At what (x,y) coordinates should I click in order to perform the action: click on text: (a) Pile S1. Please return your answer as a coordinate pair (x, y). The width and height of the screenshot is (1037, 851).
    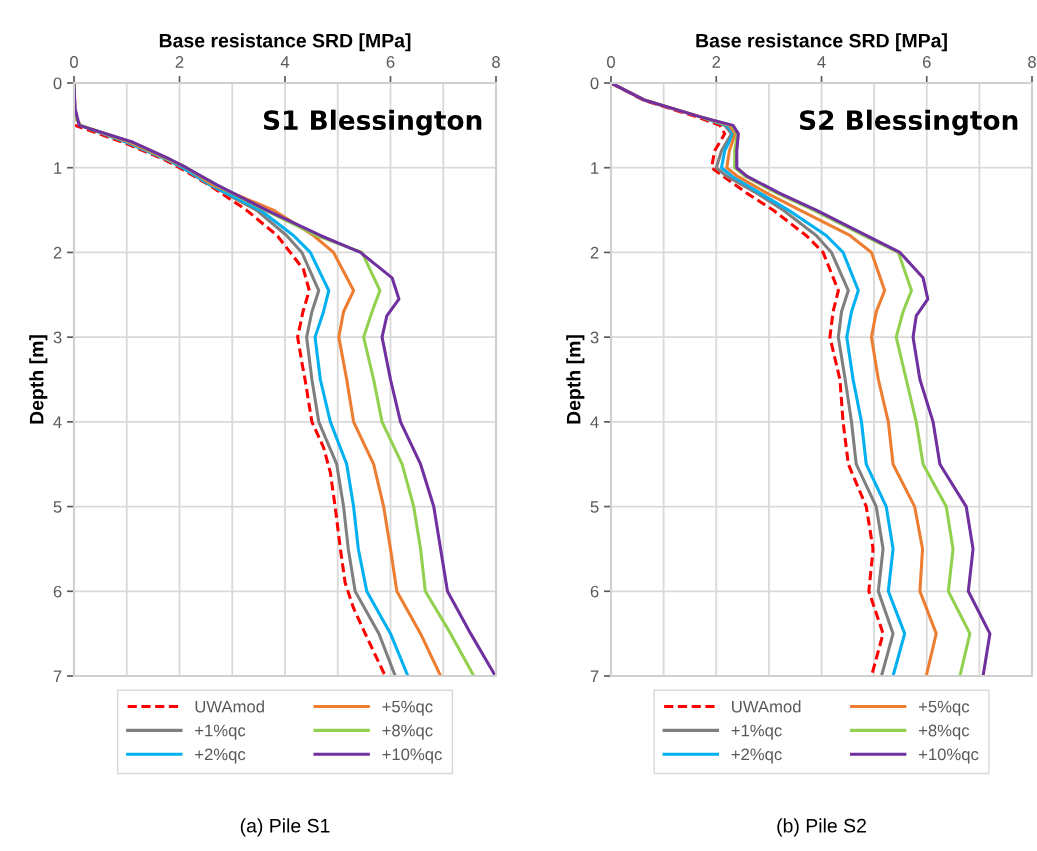
    Looking at the image, I should click on (285, 827).